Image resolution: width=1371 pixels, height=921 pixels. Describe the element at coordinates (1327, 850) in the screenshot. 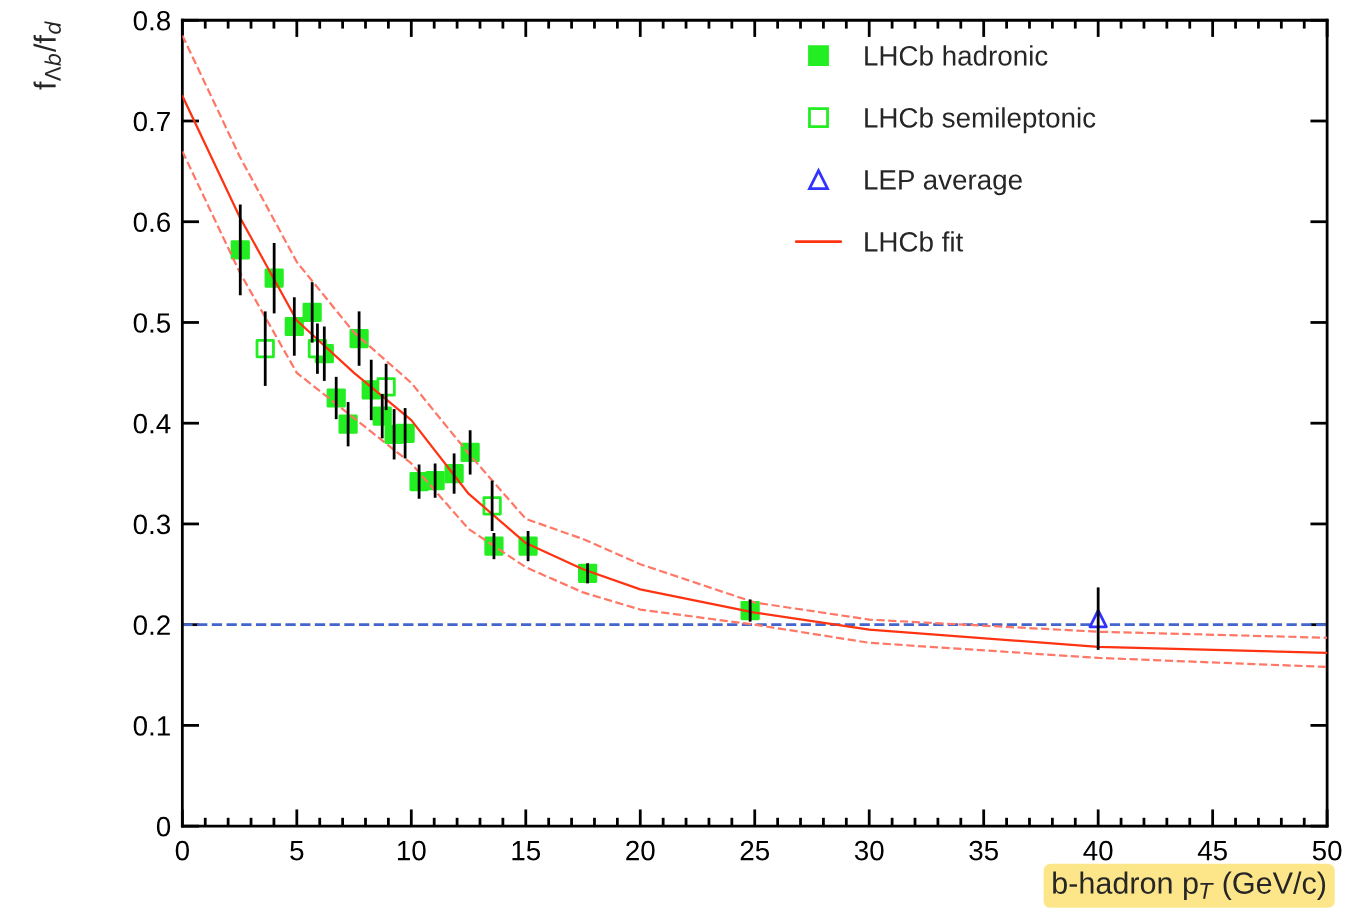

I see `x-tick-label: 50` at that location.